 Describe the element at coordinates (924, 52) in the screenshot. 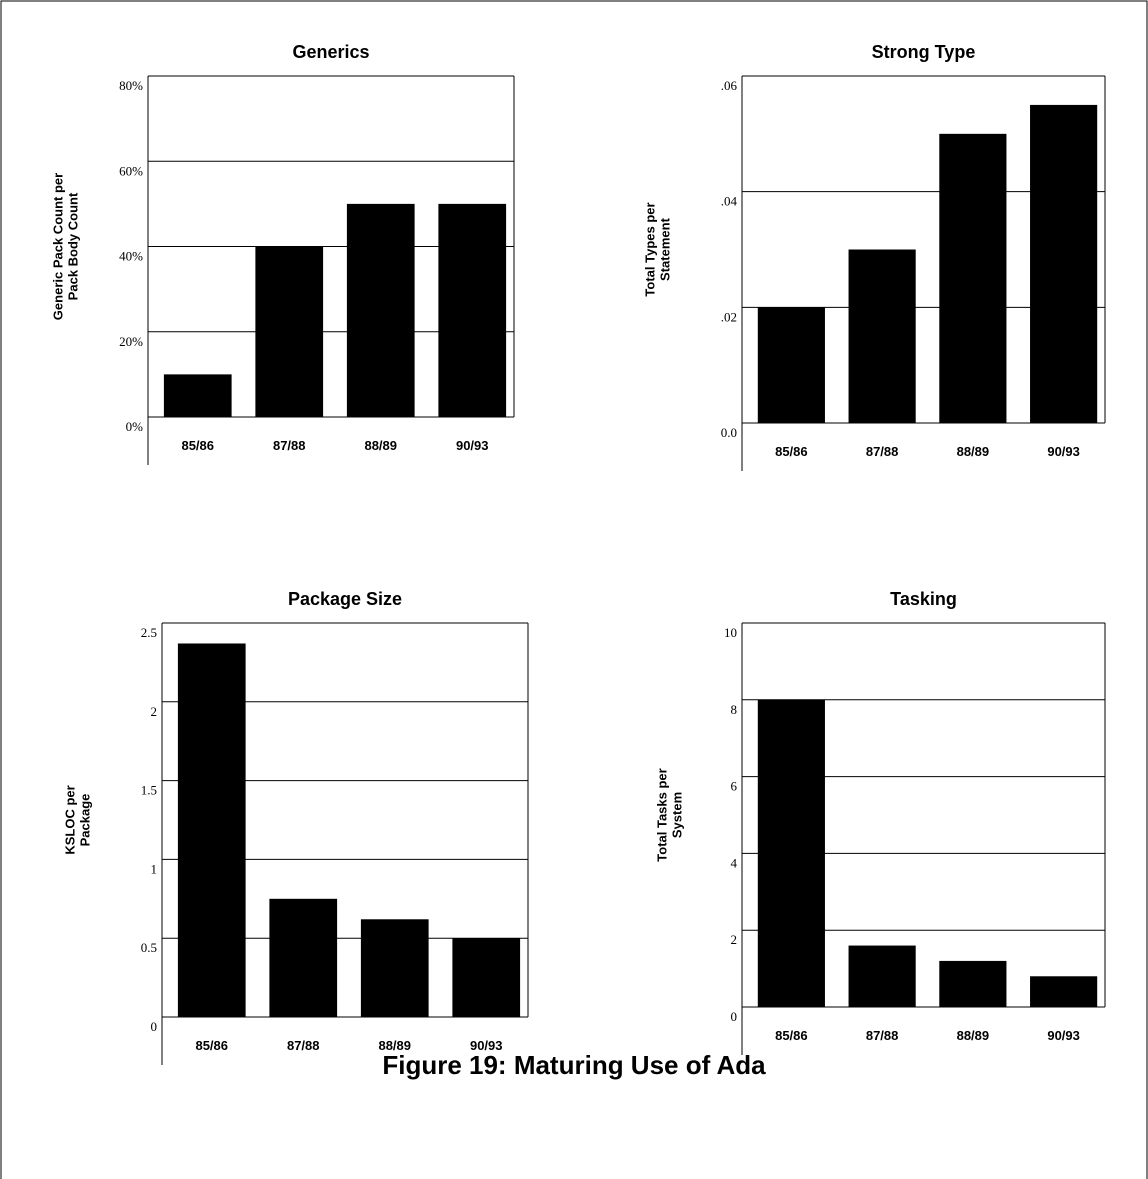

I see `chart-title: Strong Type` at that location.